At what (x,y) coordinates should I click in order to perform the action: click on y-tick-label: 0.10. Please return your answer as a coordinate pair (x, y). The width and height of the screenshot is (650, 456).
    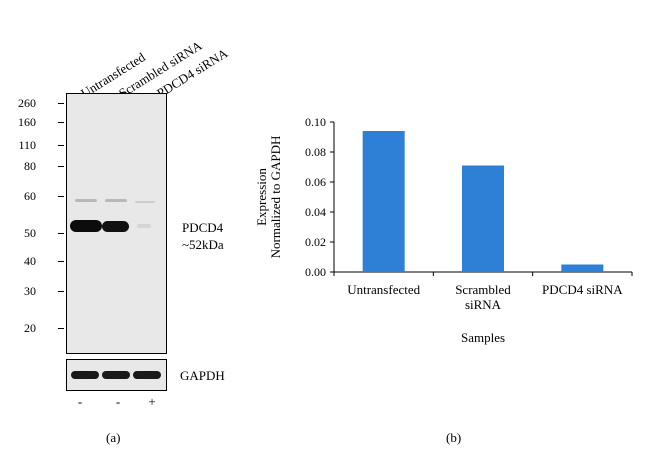
    Looking at the image, I should click on (315, 122).